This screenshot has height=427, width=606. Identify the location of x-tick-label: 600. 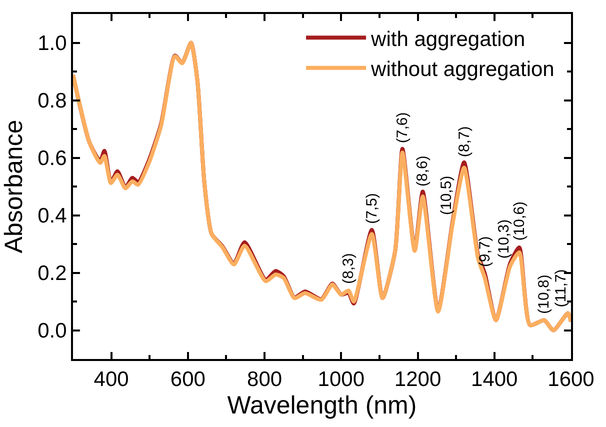
(188, 380).